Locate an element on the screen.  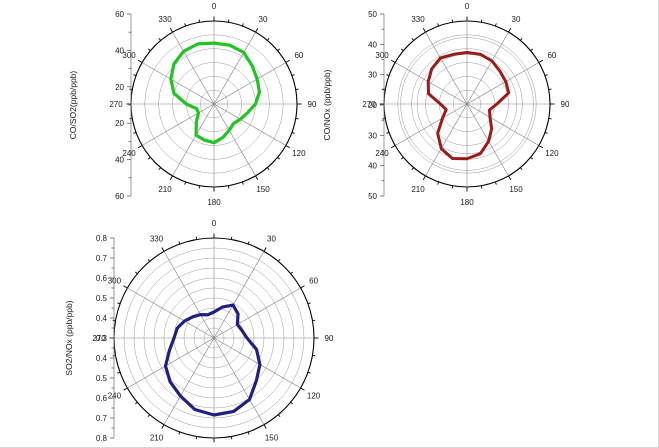
angle-tick-label: 270 is located at coordinates (116, 104).